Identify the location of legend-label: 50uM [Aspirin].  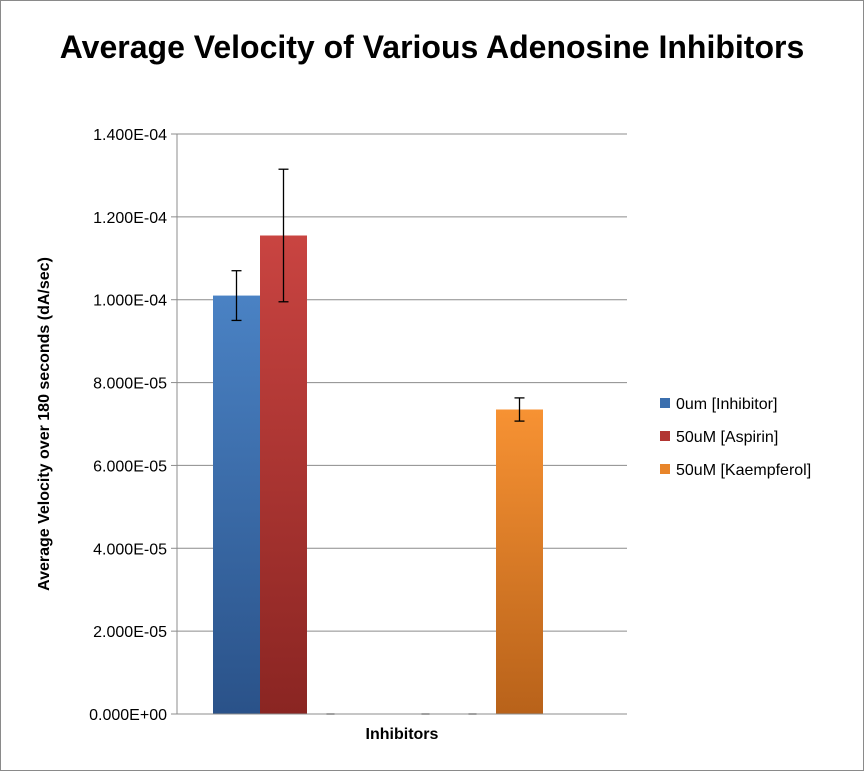
(727, 437).